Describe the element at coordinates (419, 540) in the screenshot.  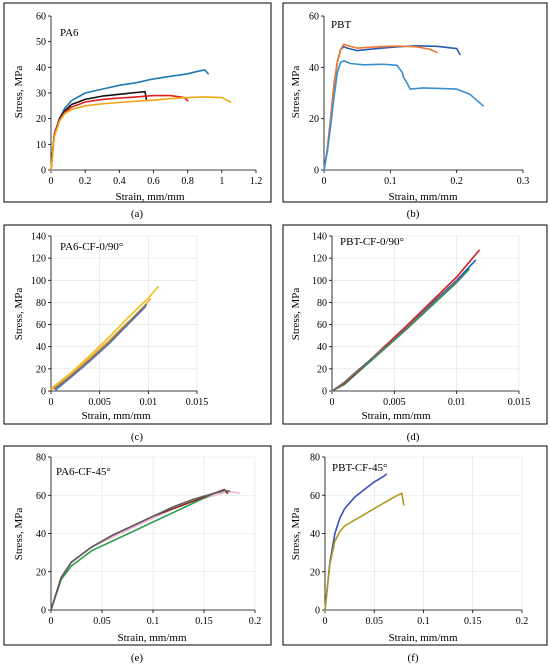
I see `panel-f-plot: 0 0.05 0.1 0.15 0.2 0 20 40 60 80` at that location.